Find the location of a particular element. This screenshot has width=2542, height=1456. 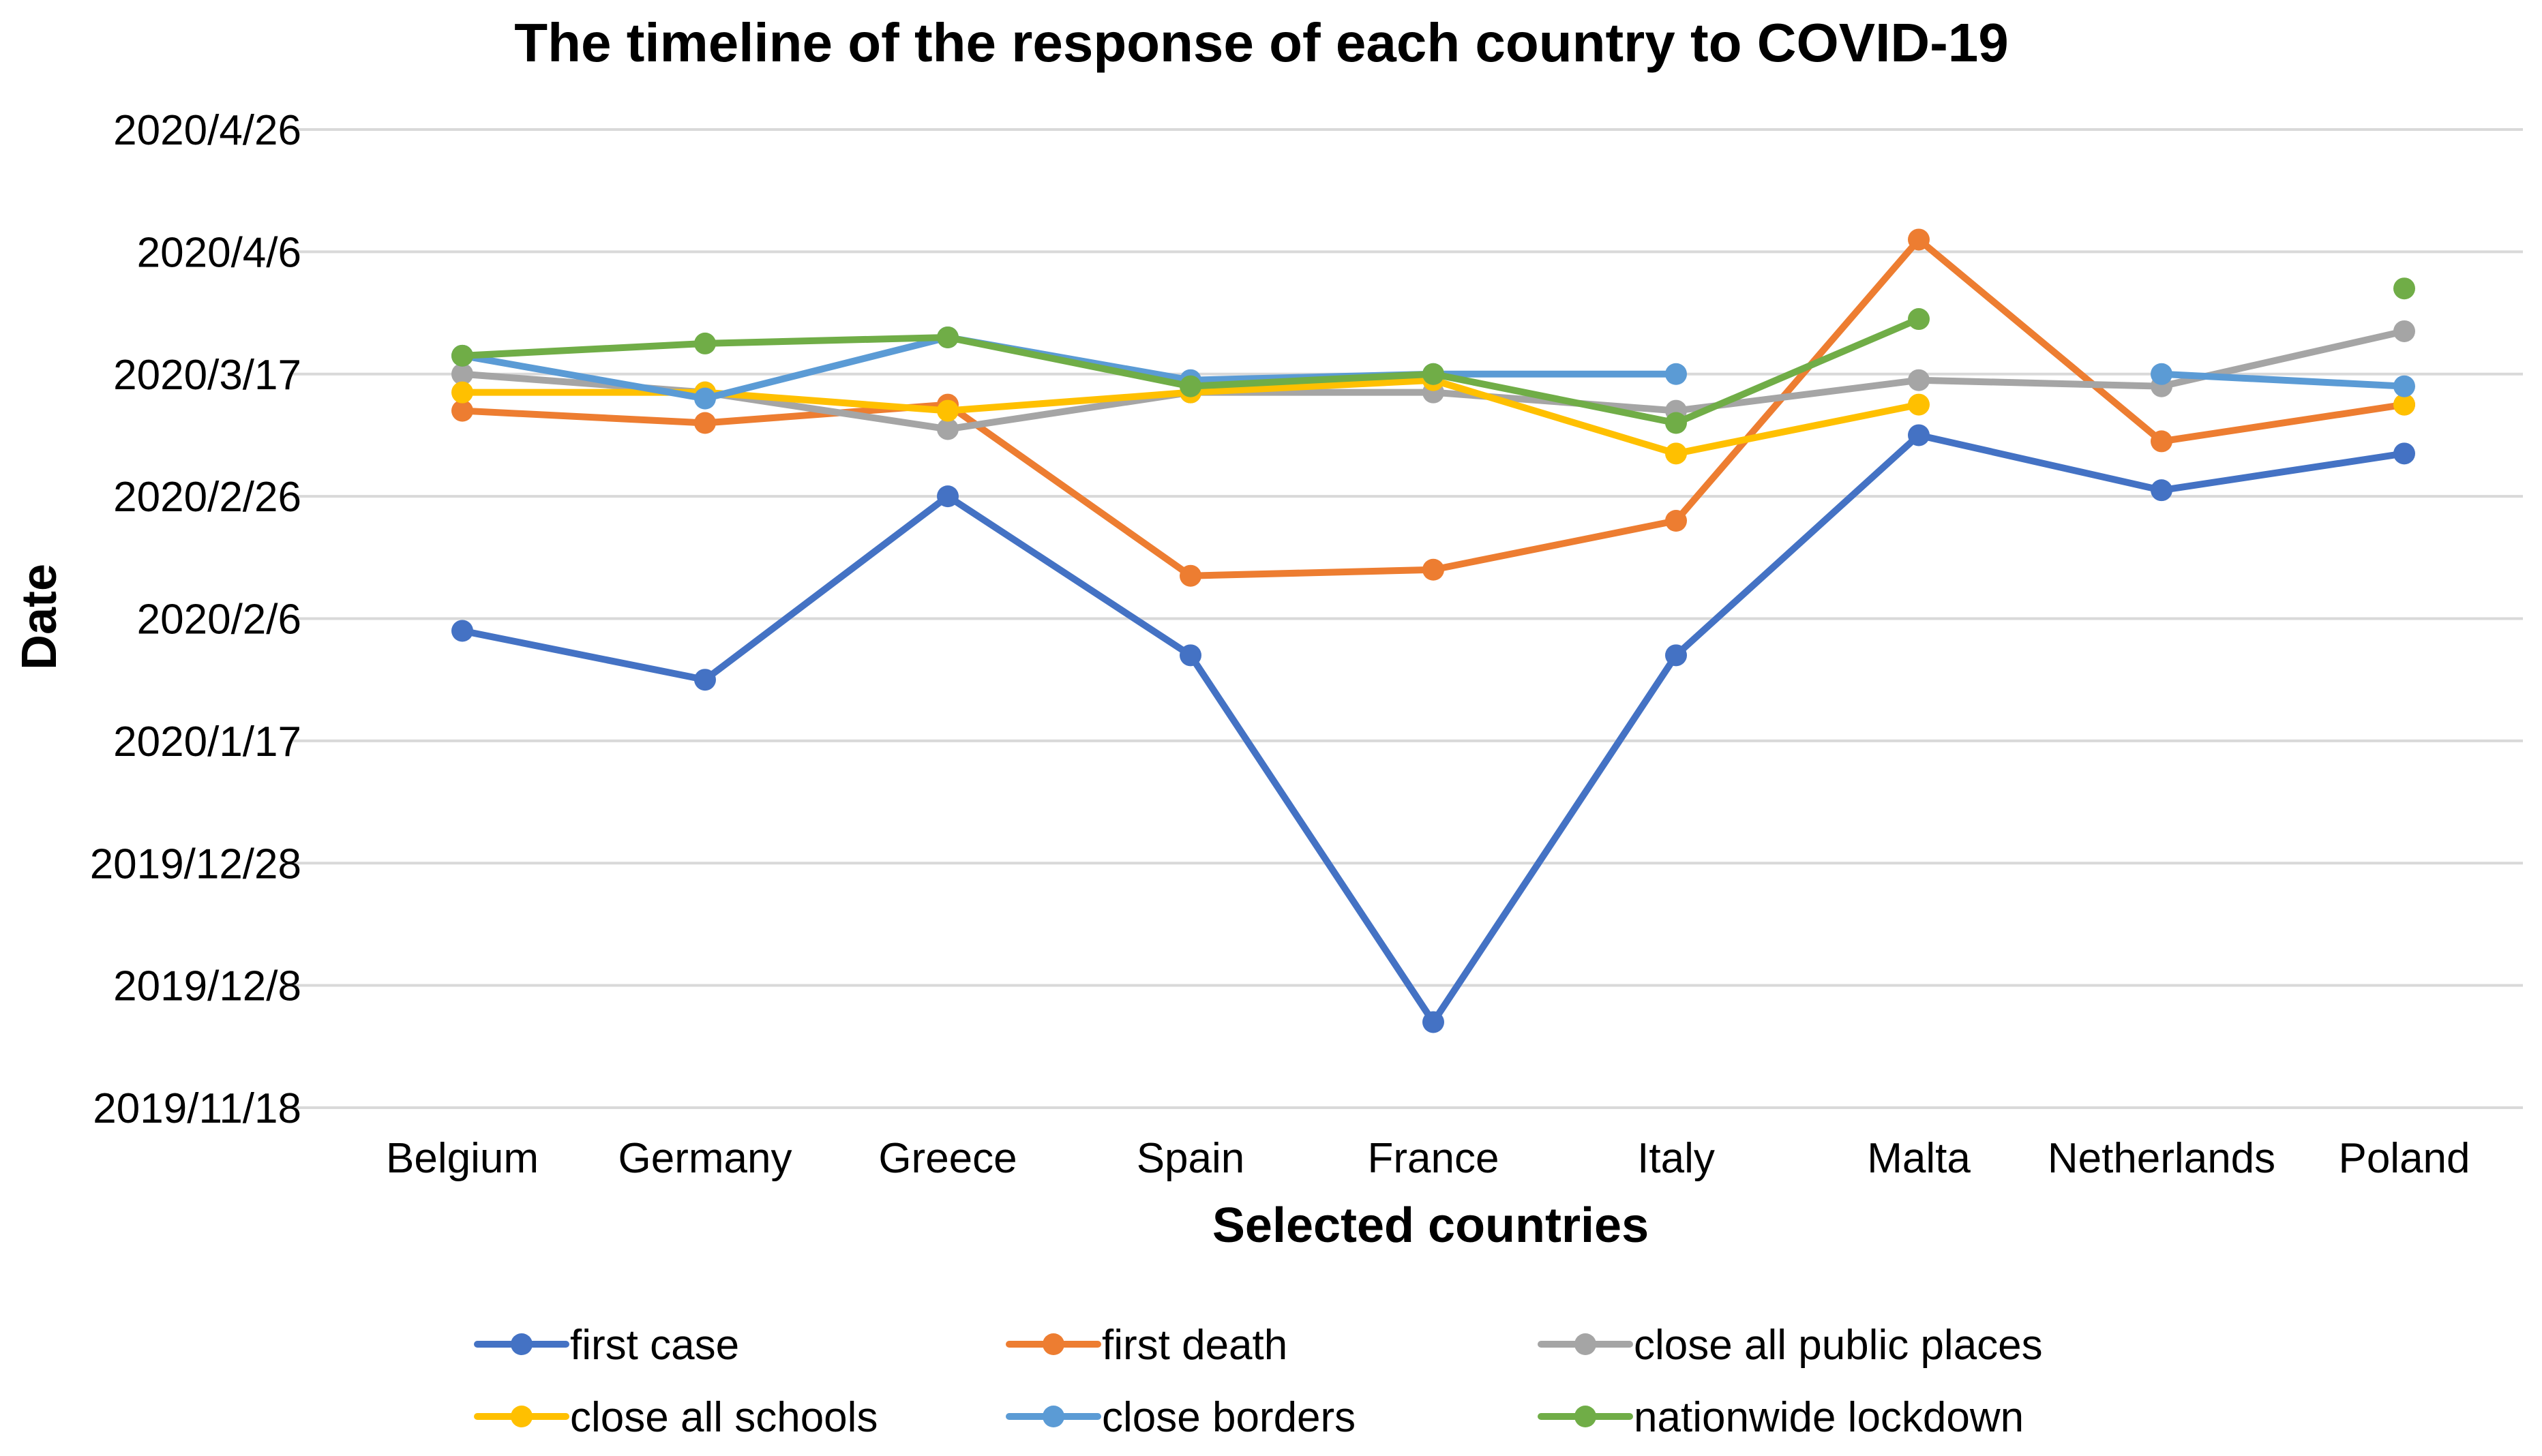

y-tick-label: 2019/12/28 is located at coordinates (195, 864).